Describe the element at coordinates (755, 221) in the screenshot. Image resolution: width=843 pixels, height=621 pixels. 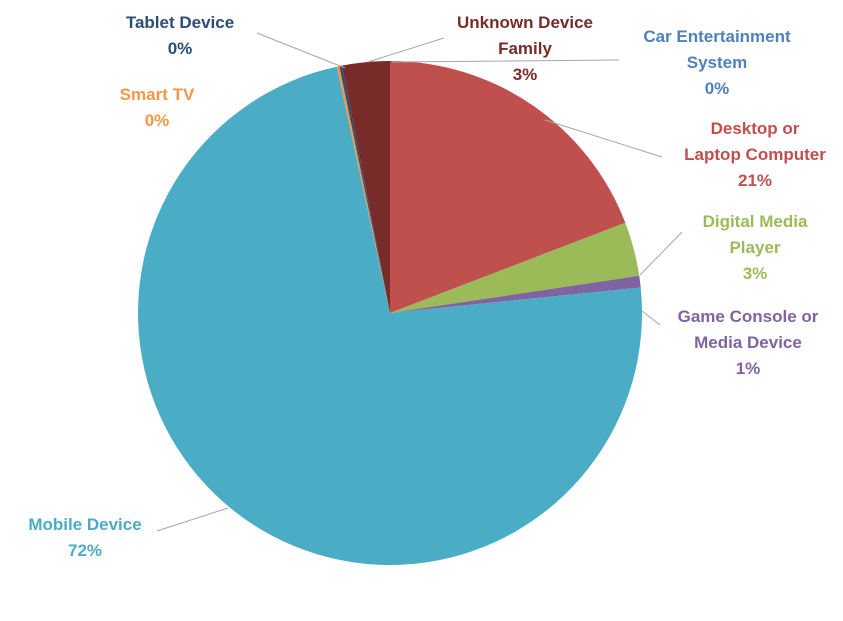
I see `data-label-name-digital-media-player: Digital Media` at that location.